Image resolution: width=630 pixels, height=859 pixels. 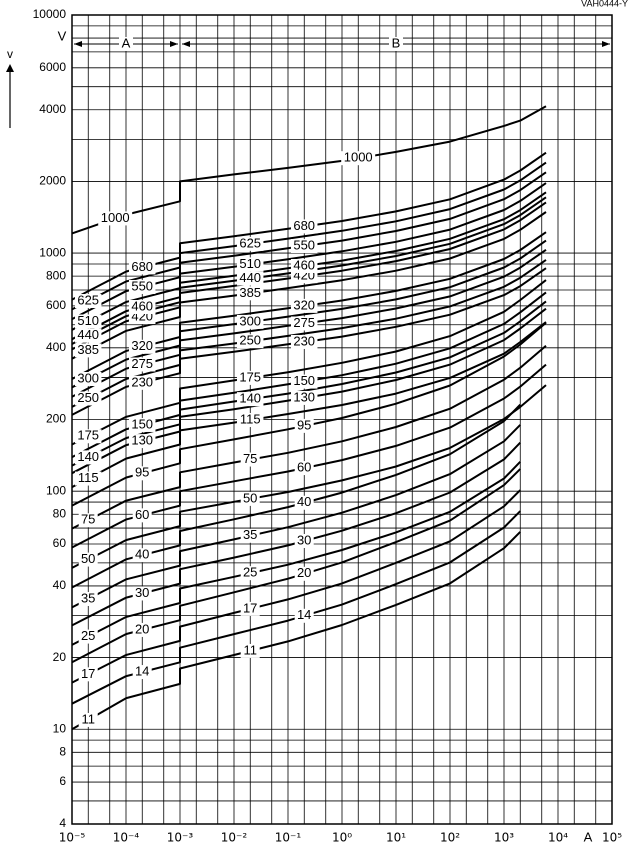 I want to click on curve-label: 35, so click(x=88, y=597).